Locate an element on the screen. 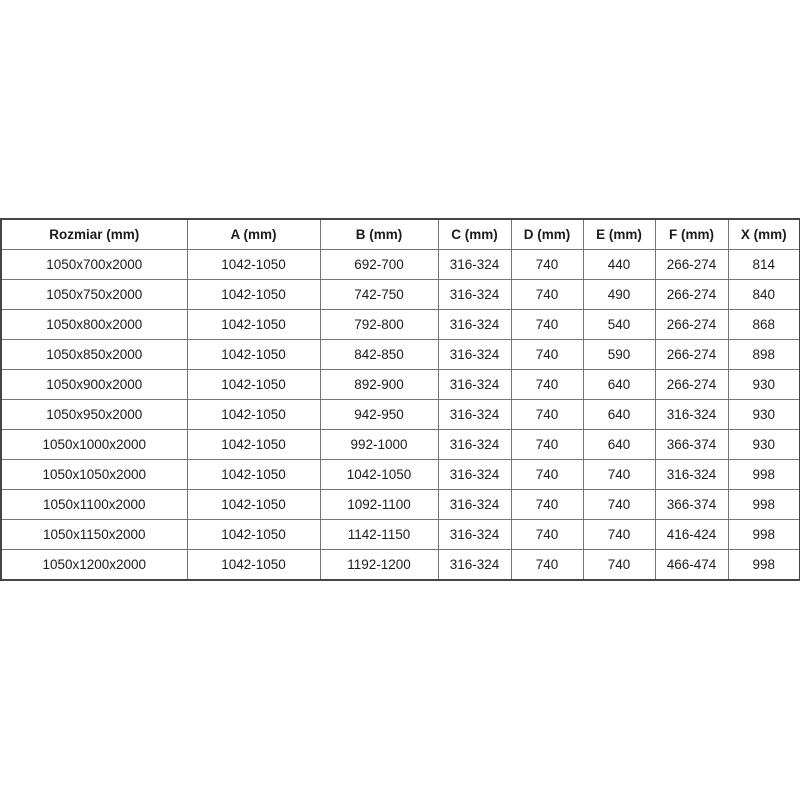 The width and height of the screenshot is (800, 800). cell: 742-750 is located at coordinates (379, 294).